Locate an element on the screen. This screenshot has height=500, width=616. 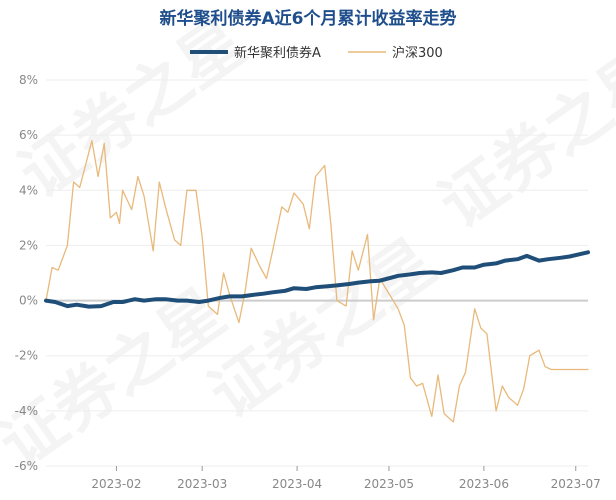
y-tick-label: -4% is located at coordinates (26, 411).